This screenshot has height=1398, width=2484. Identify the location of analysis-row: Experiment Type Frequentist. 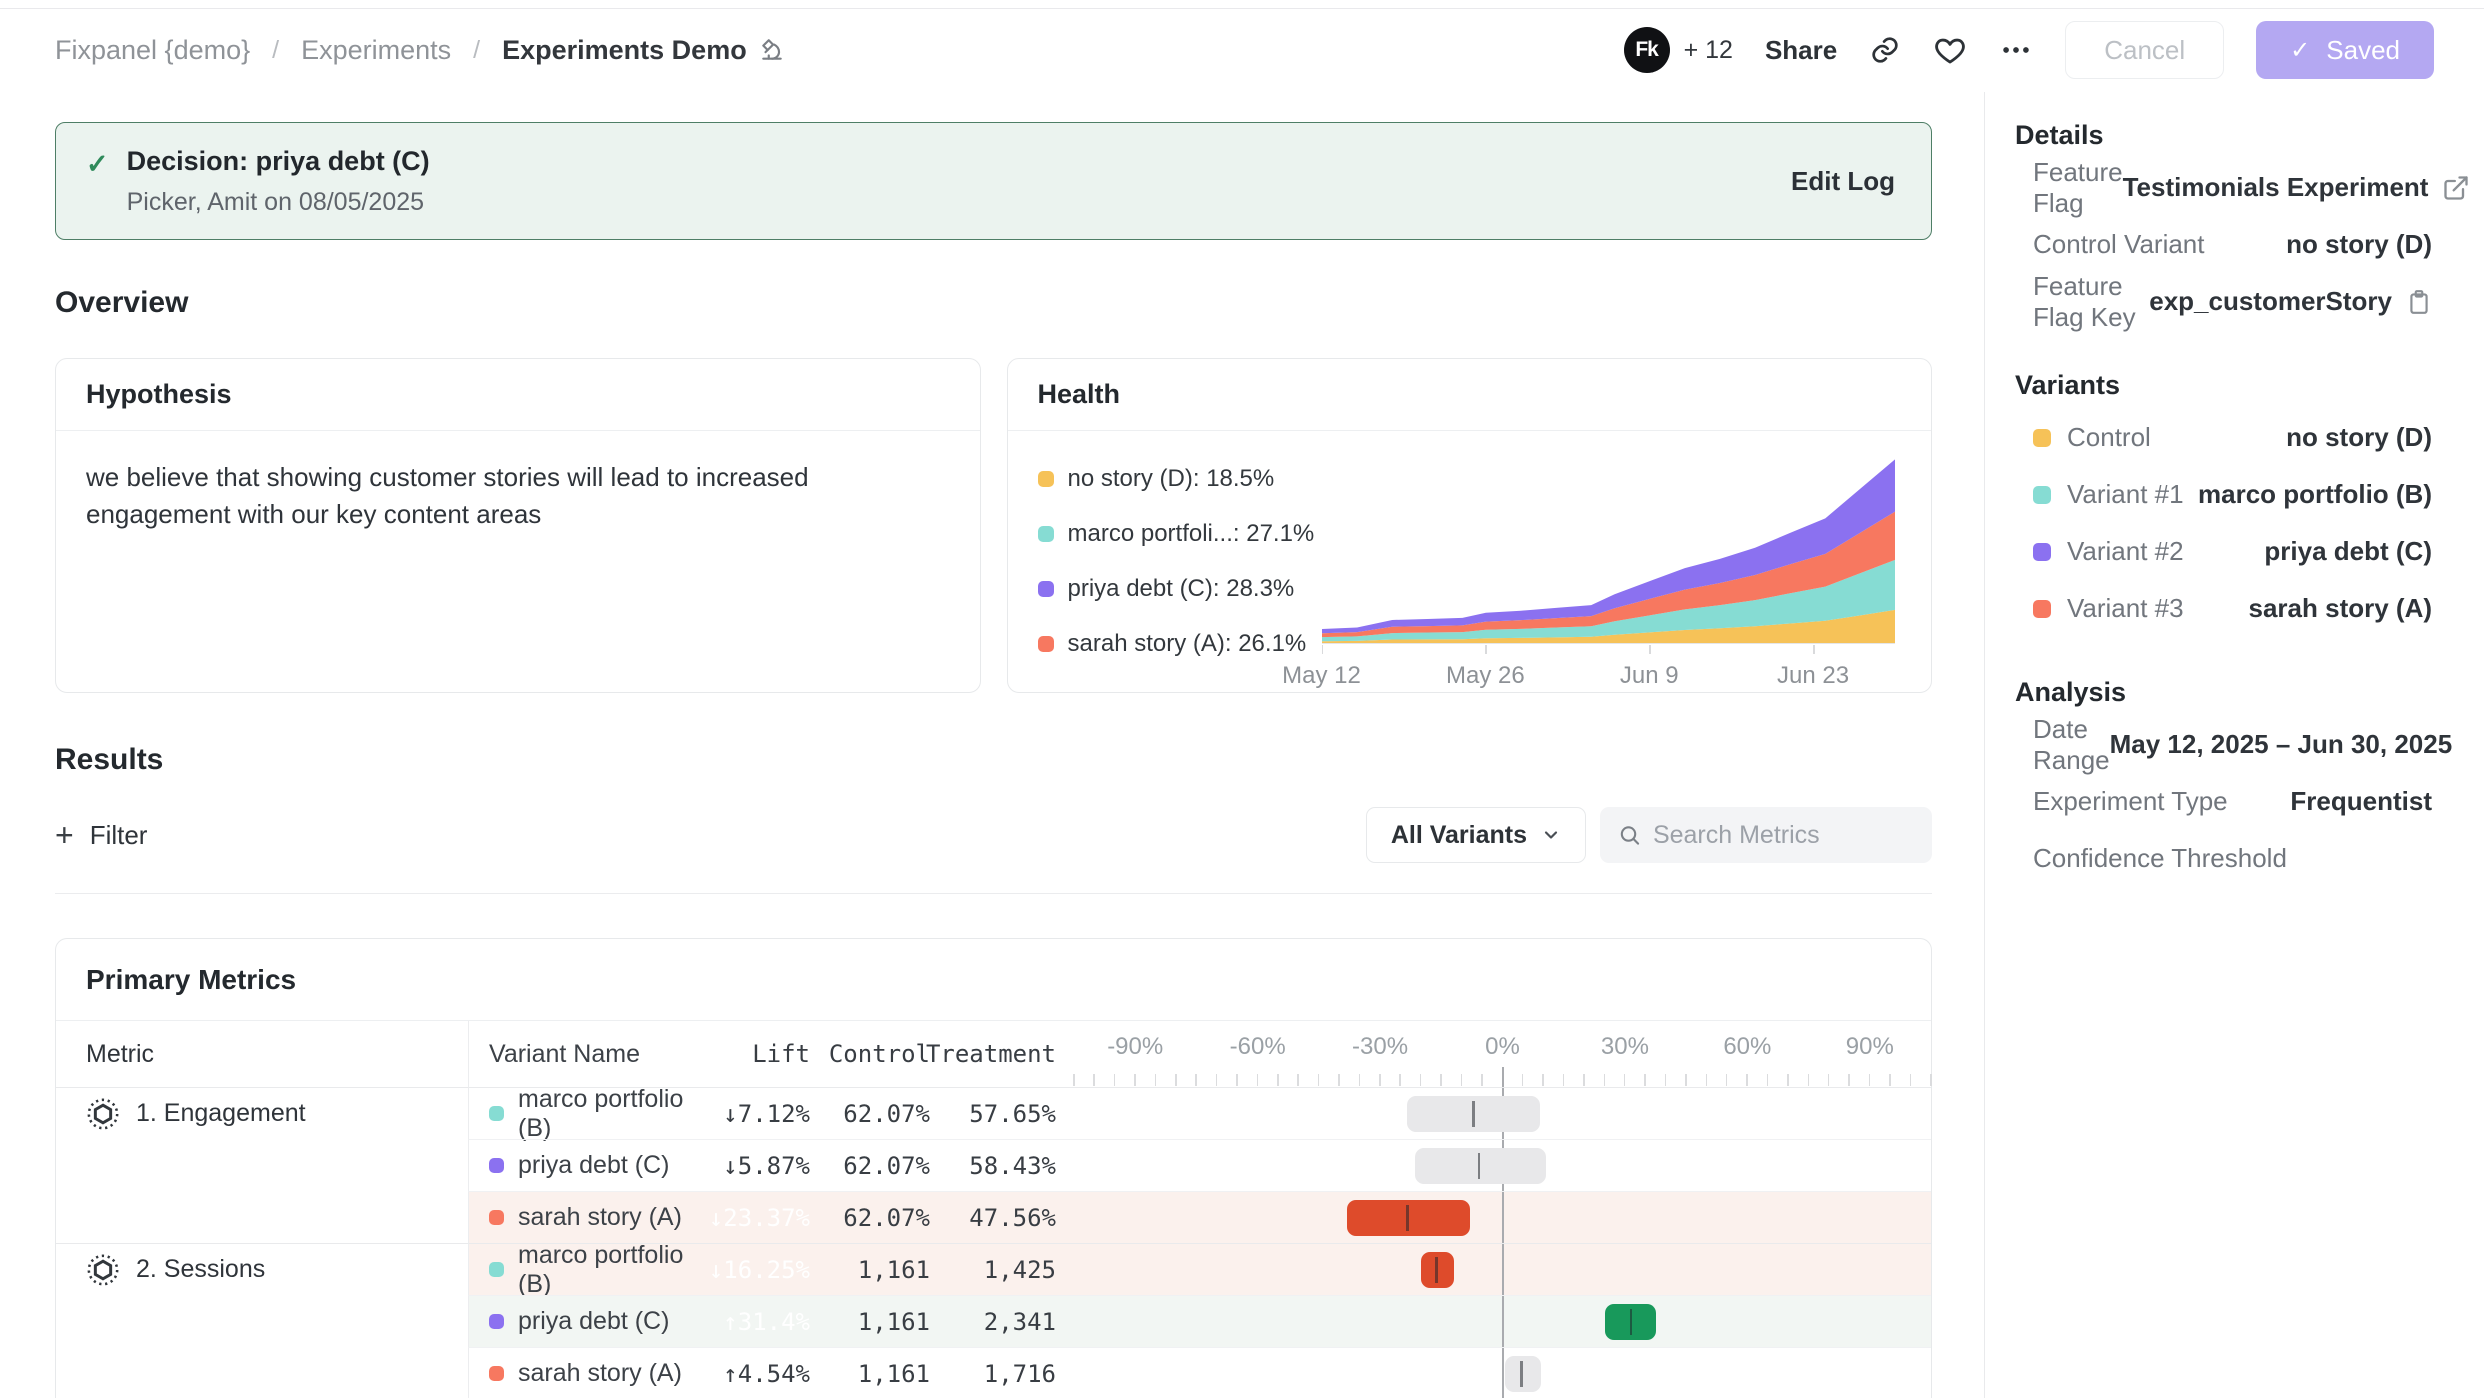
(2223, 801).